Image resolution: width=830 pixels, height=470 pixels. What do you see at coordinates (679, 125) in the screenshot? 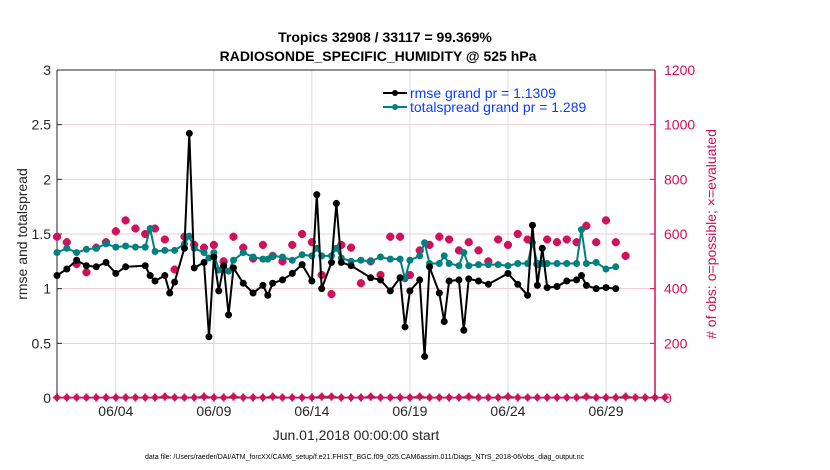
I see `y2-tick-label: 1000` at bounding box center [679, 125].